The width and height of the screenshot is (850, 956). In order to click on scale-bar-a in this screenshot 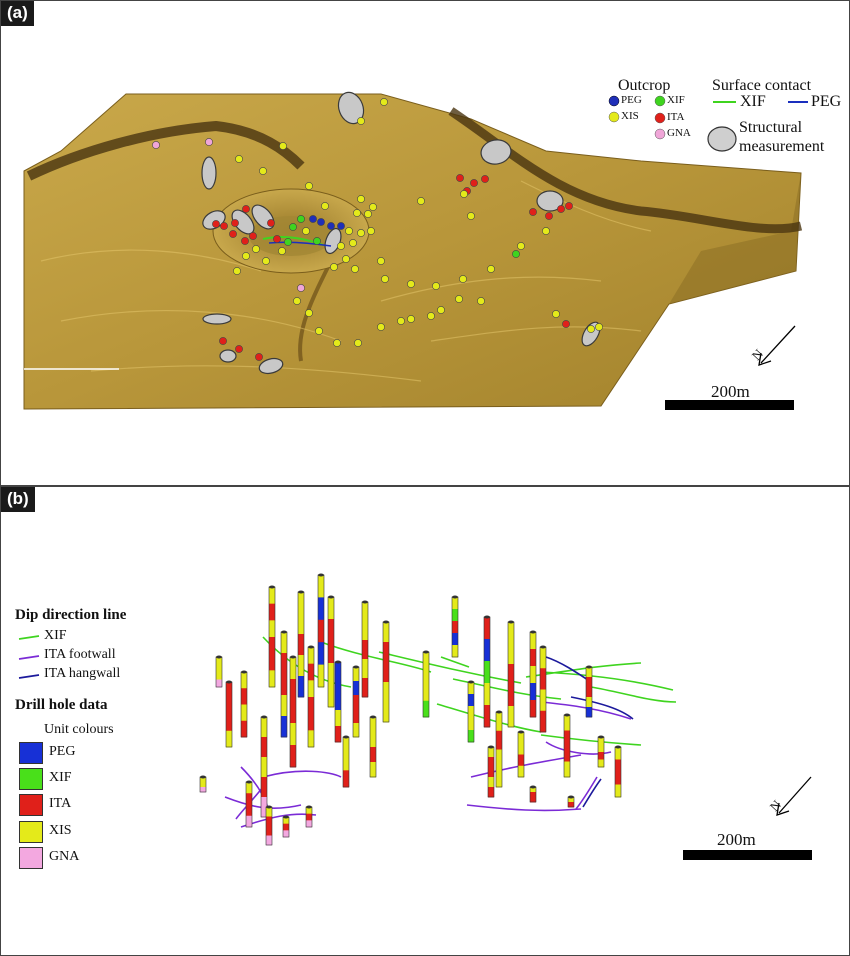, I will do `click(729, 405)`.